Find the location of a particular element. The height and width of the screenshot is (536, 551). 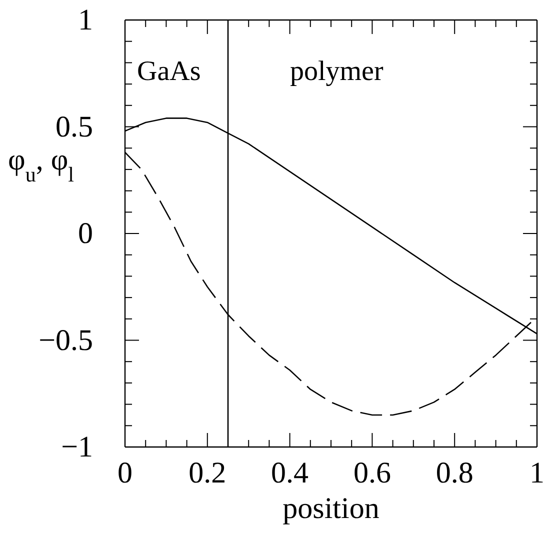

x-tick-label: 0.8 is located at coordinates (455, 473).